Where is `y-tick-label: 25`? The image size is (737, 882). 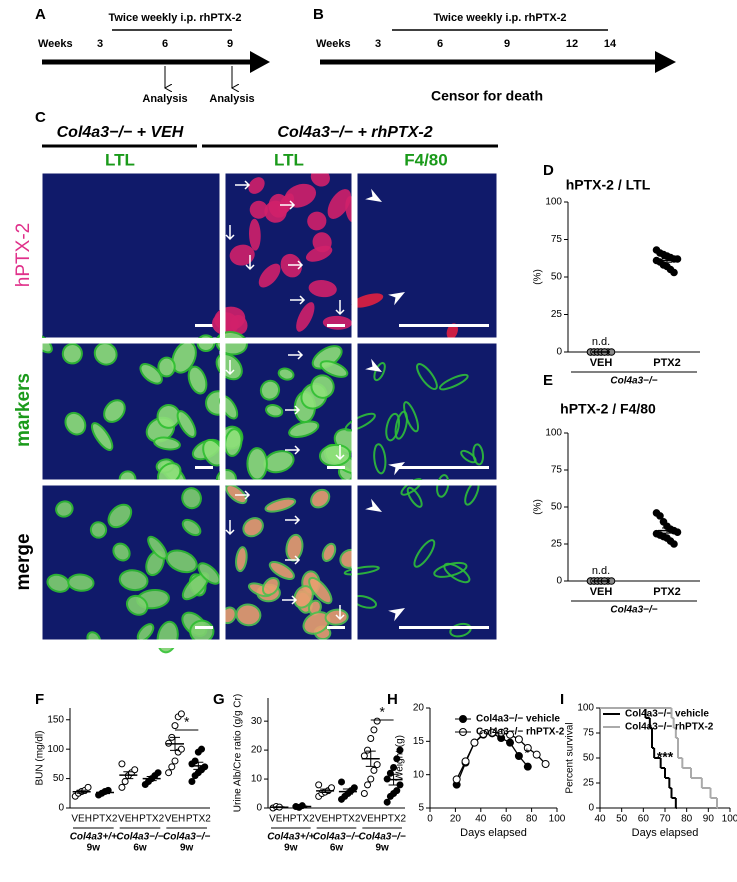 y-tick-label: 25 is located at coordinates (589, 783).